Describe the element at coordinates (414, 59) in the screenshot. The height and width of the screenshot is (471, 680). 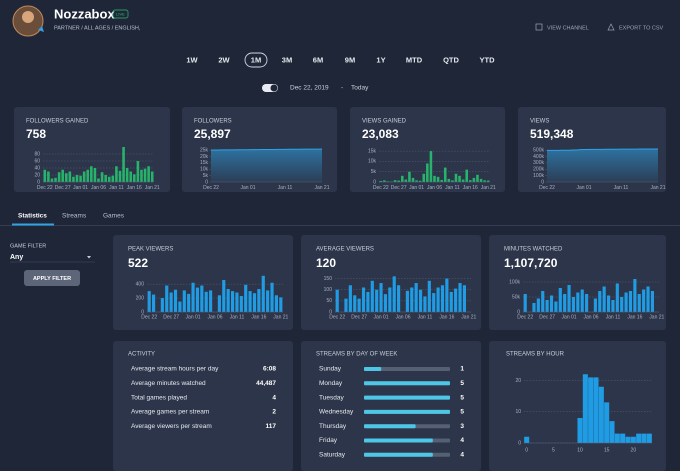
I see `period-option: MTD` at that location.